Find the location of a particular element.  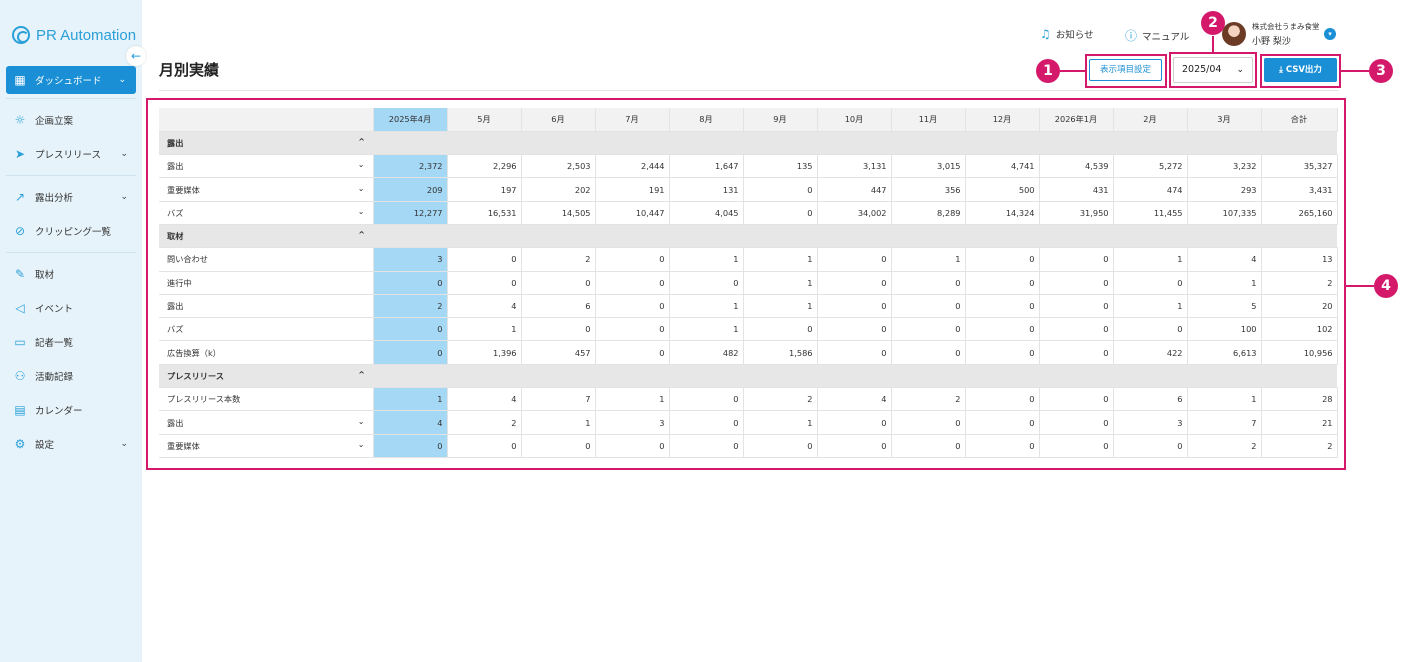

sidebar-item-label: ダッシュボード is located at coordinates (68, 81).